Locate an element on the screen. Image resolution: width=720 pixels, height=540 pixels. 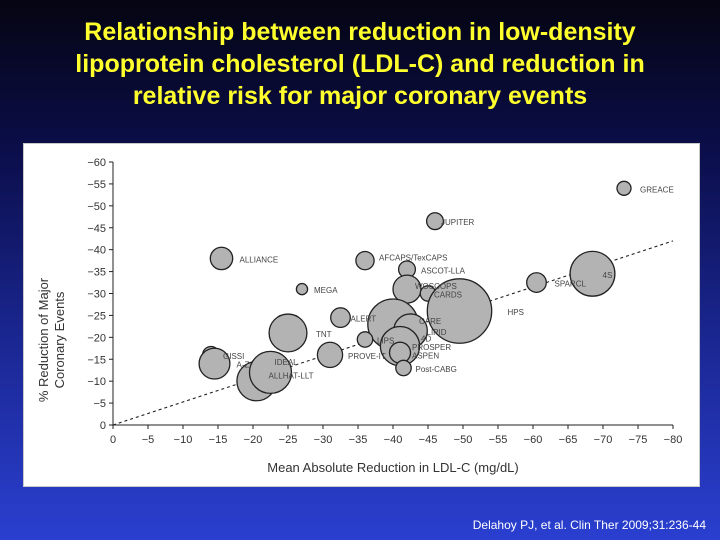
y-tick-label: −50 is located at coordinates (96, 207).